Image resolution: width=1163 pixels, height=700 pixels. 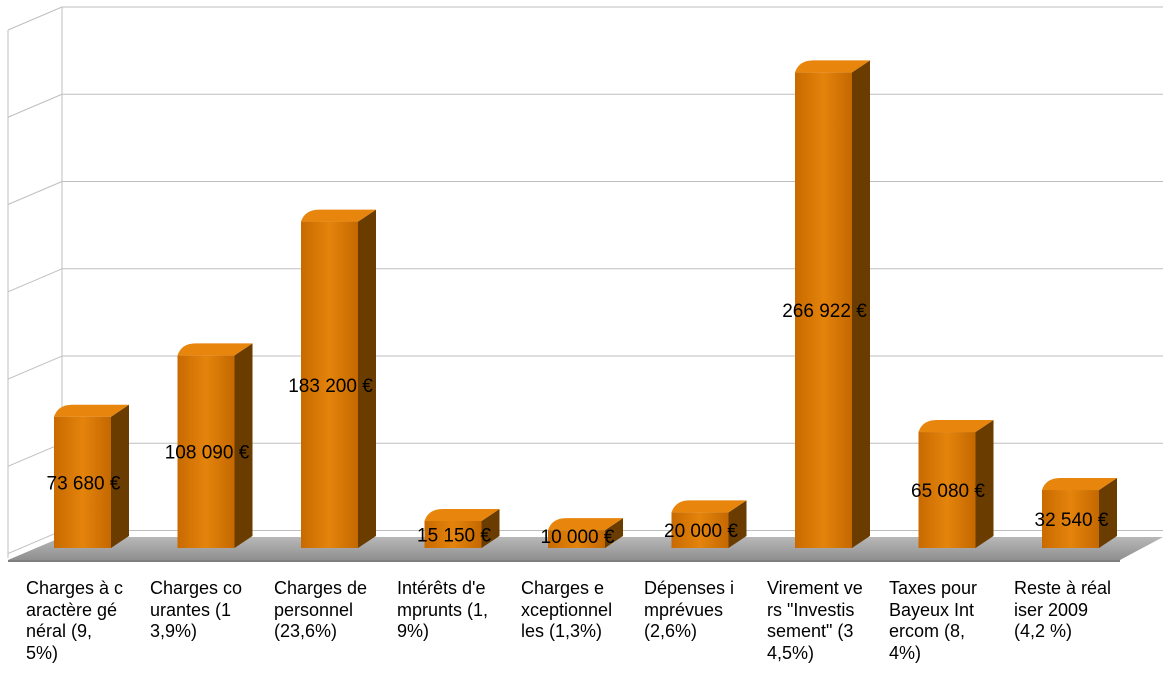 I want to click on category-label: Intérêts d'emprunts (1,9%), so click(x=443, y=609).